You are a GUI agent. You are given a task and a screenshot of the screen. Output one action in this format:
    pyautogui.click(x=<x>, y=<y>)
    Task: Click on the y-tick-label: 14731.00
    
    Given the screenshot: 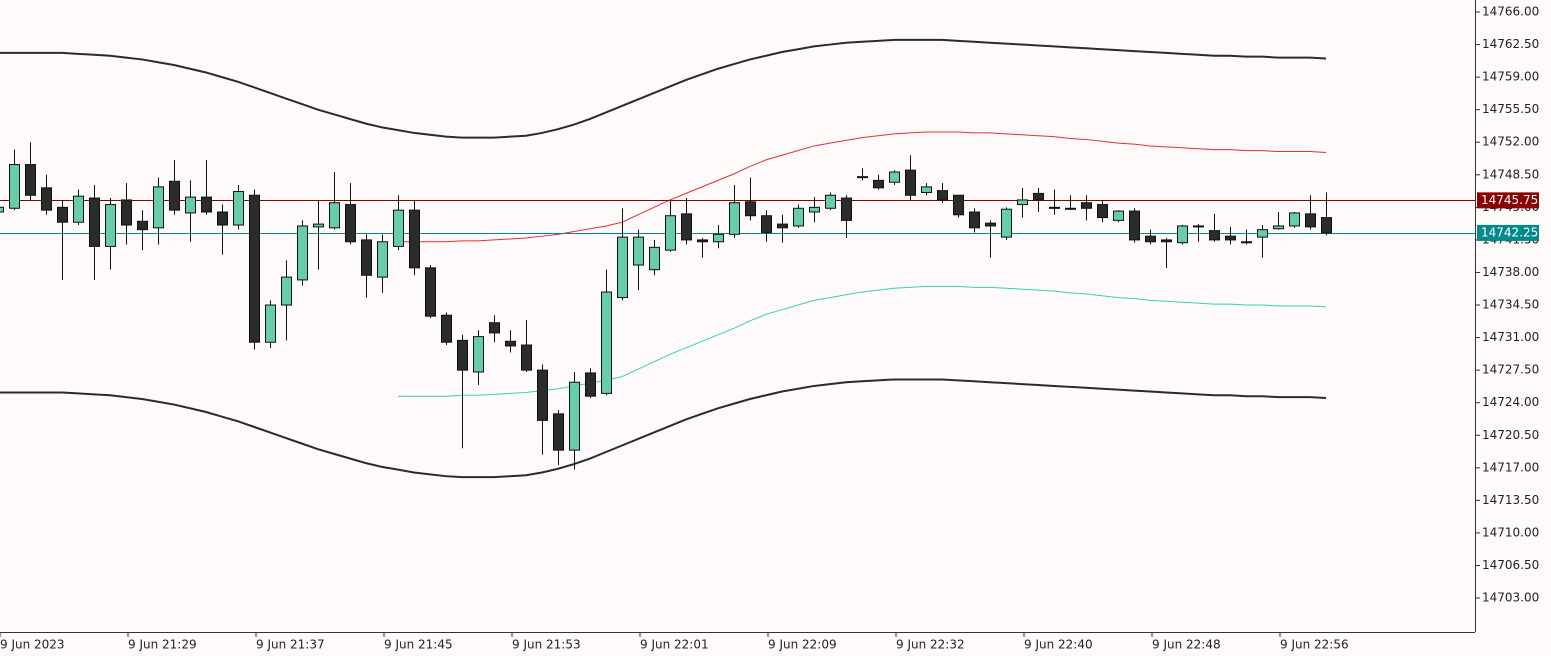 What is the action you would take?
    pyautogui.click(x=1510, y=337)
    